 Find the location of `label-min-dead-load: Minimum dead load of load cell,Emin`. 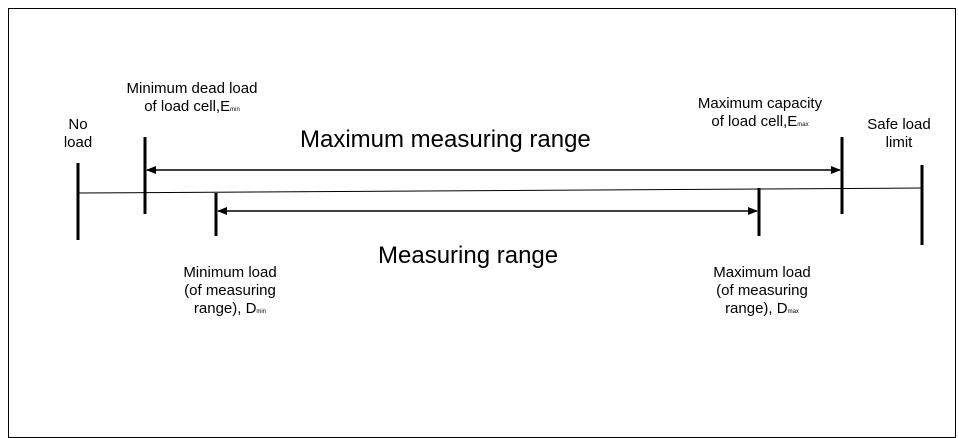

label-min-dead-load: Minimum dead load of load cell,Emin is located at coordinates (192, 97).